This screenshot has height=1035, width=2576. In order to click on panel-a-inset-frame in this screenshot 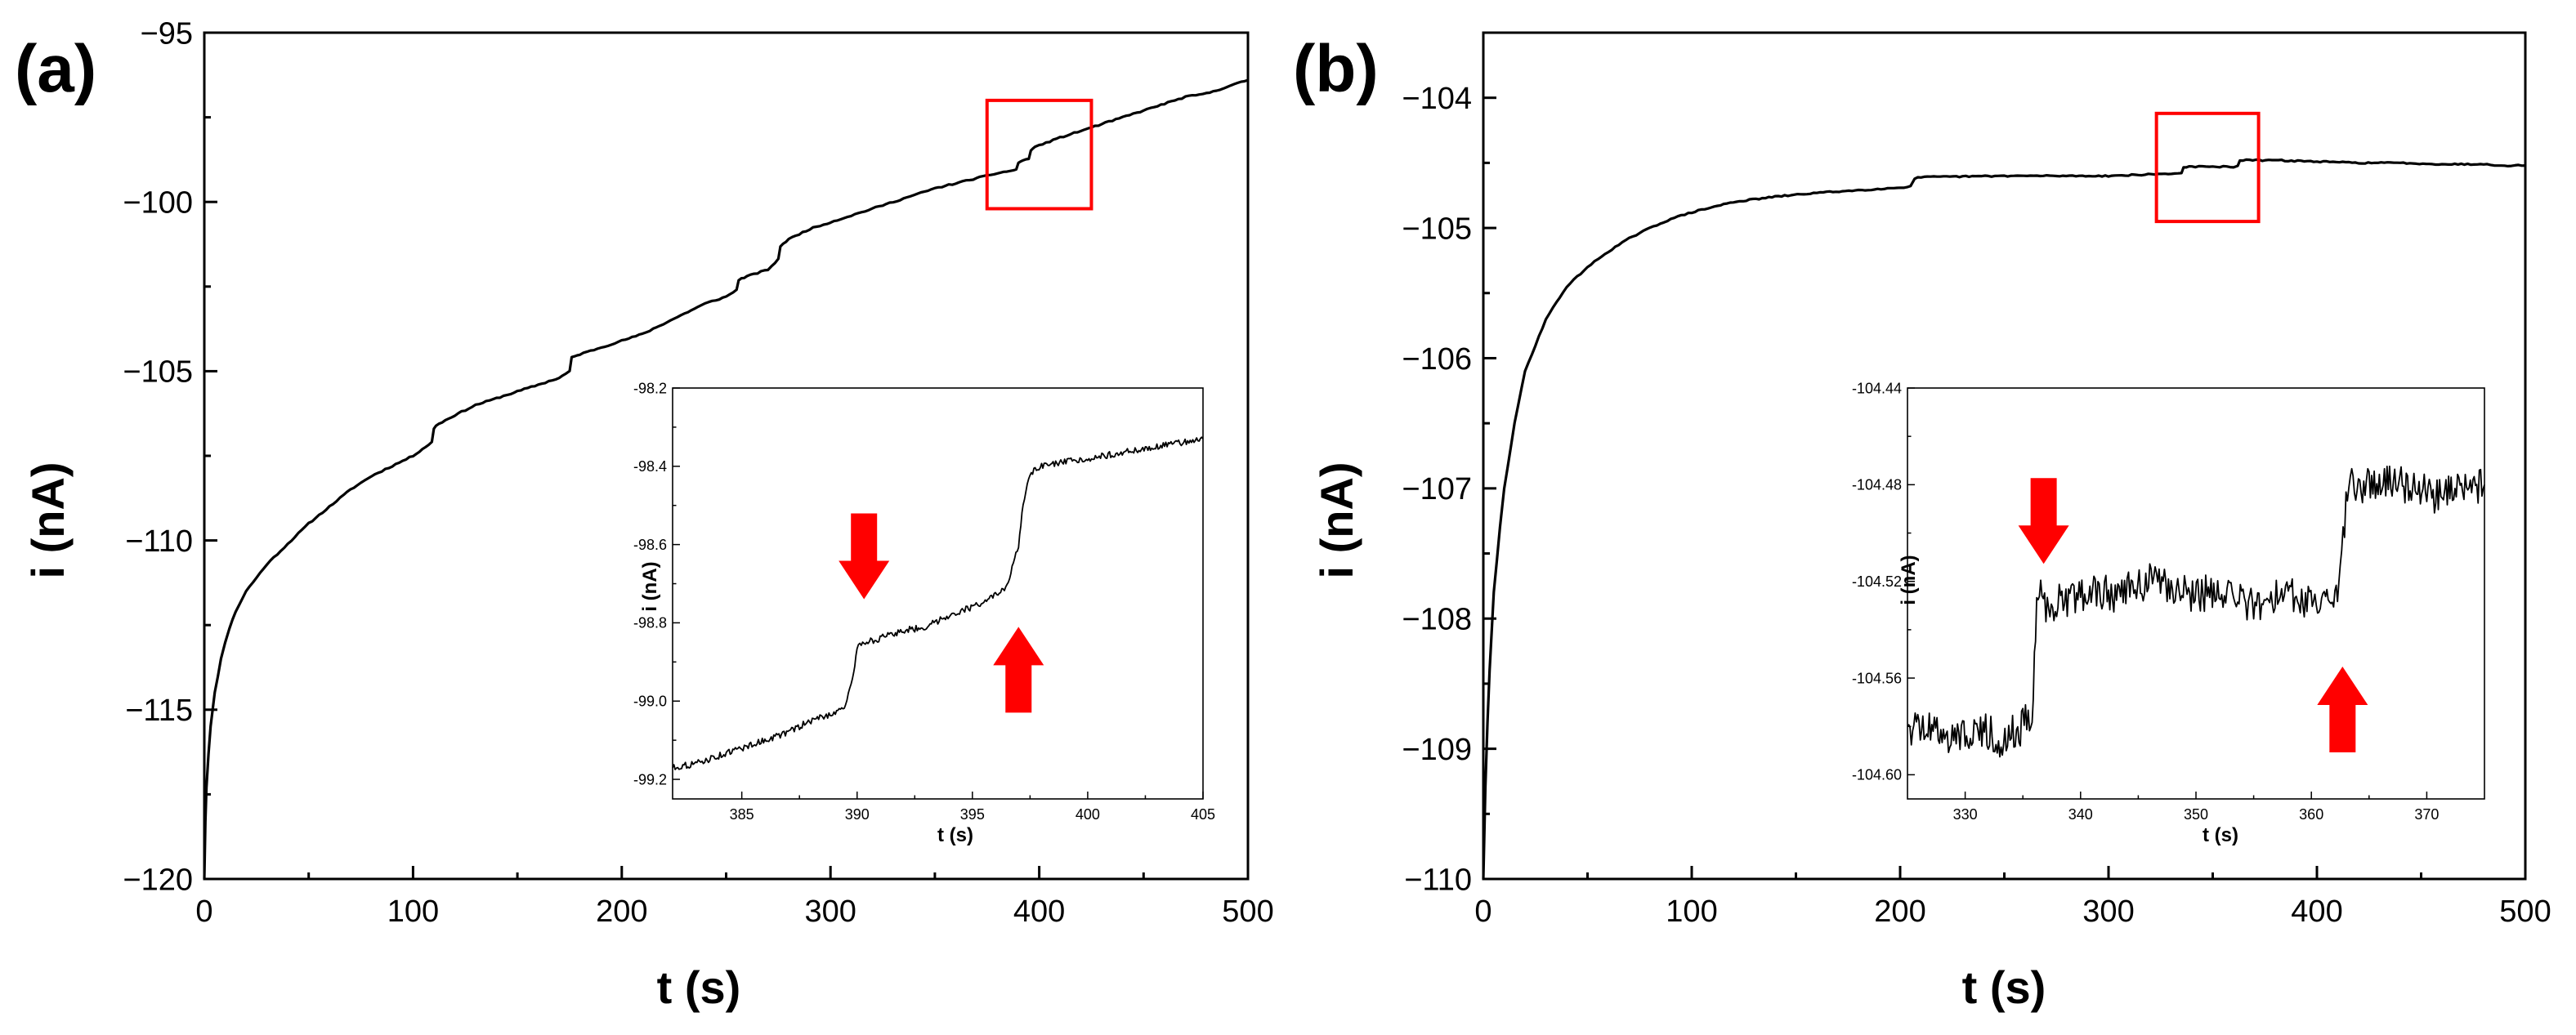, I will do `click(938, 594)`.